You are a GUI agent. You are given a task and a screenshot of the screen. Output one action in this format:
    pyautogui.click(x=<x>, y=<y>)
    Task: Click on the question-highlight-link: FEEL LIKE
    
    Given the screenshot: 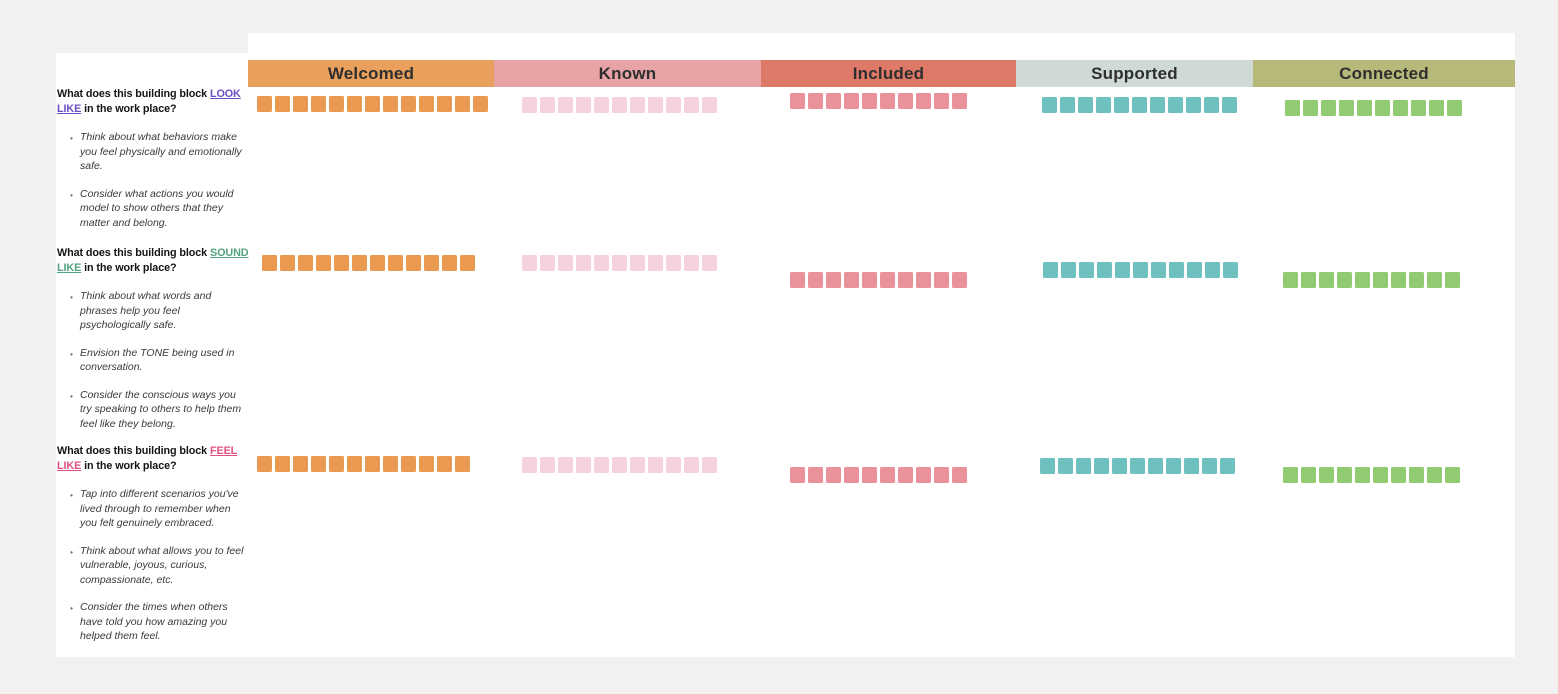 What is the action you would take?
    pyautogui.click(x=147, y=458)
    